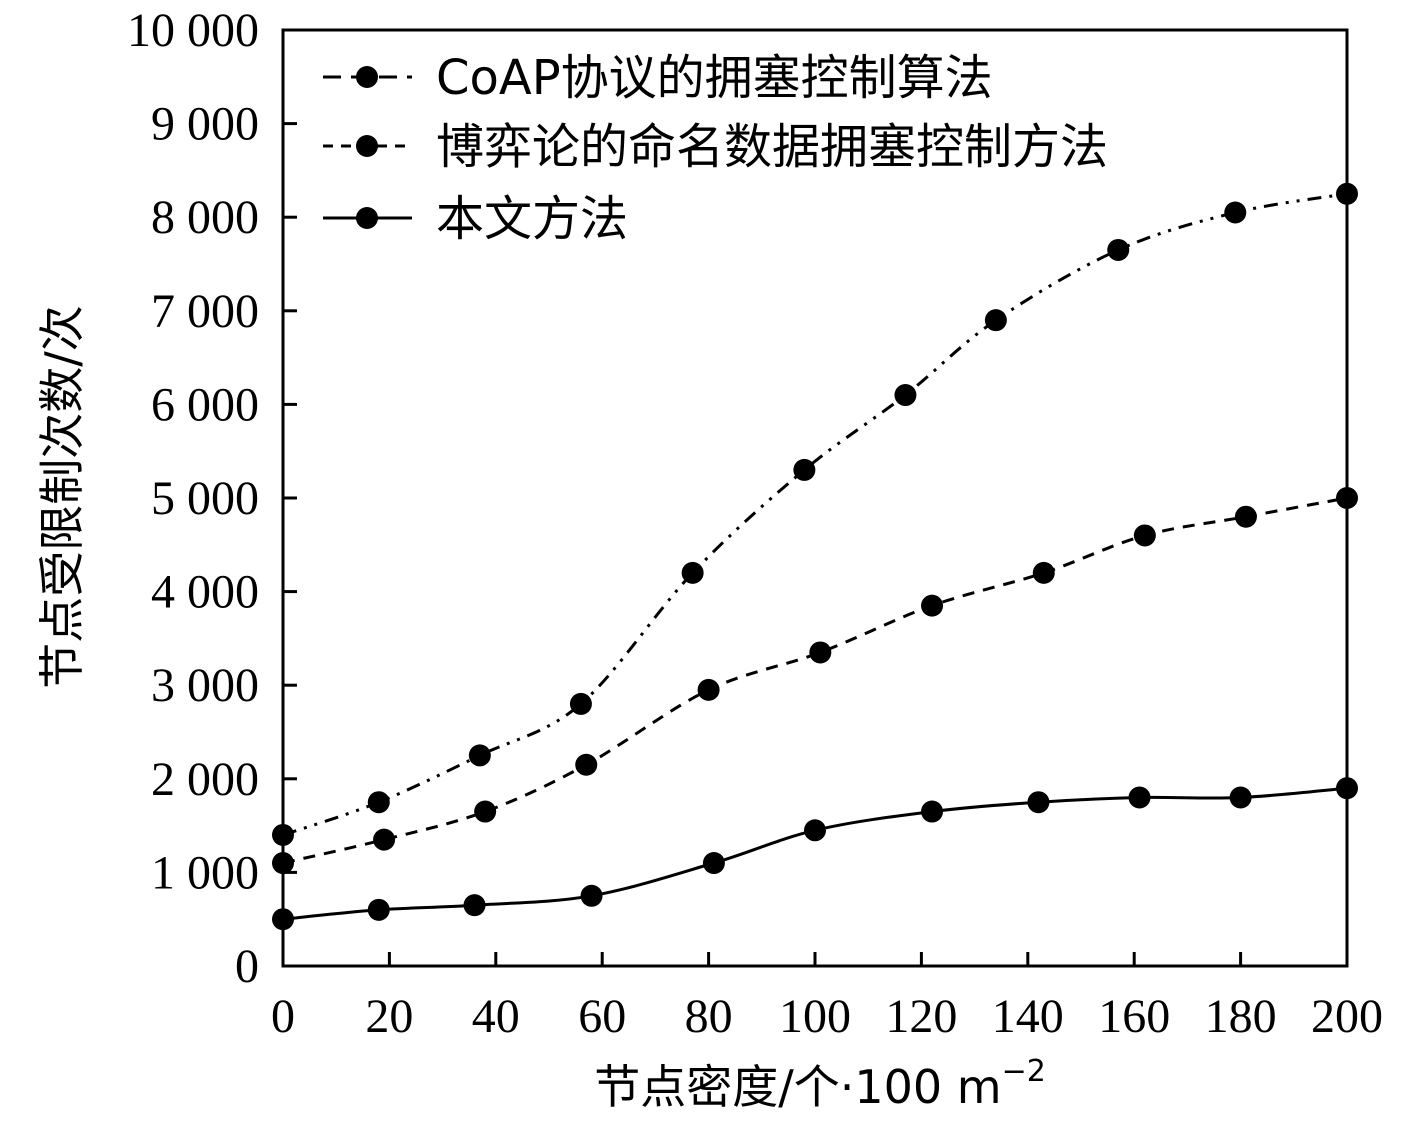  I want to click on legend-label: CoAP协议的拥塞控制算法, so click(714, 78).